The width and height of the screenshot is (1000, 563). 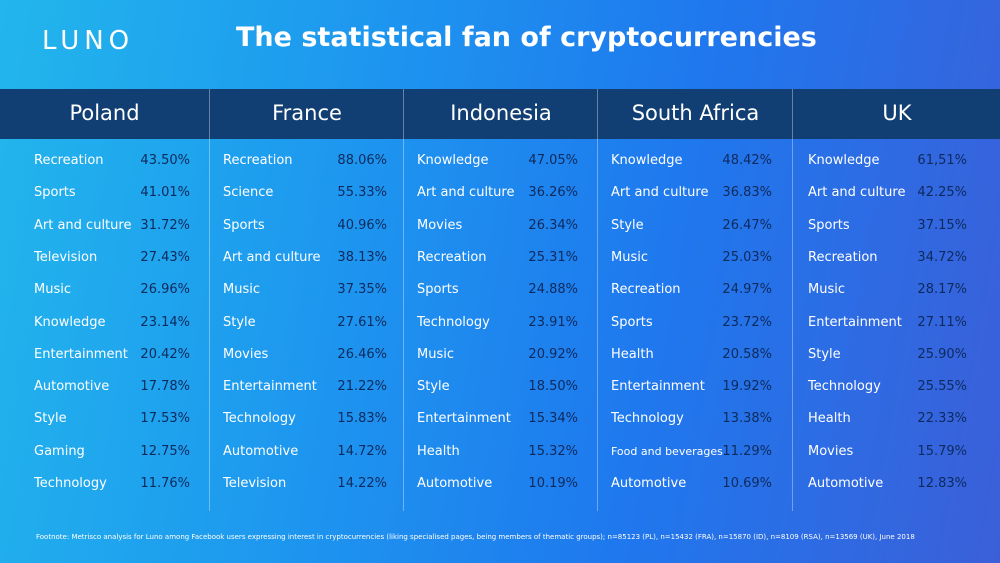 I want to click on column-header: Indonesia, so click(x=501, y=113).